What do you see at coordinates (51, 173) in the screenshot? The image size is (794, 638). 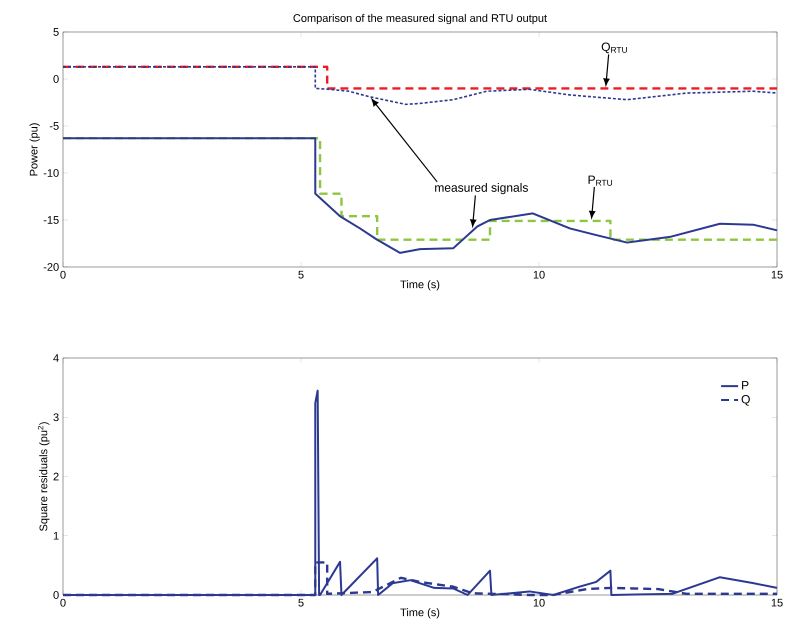 I see `y-tick-label: -10` at bounding box center [51, 173].